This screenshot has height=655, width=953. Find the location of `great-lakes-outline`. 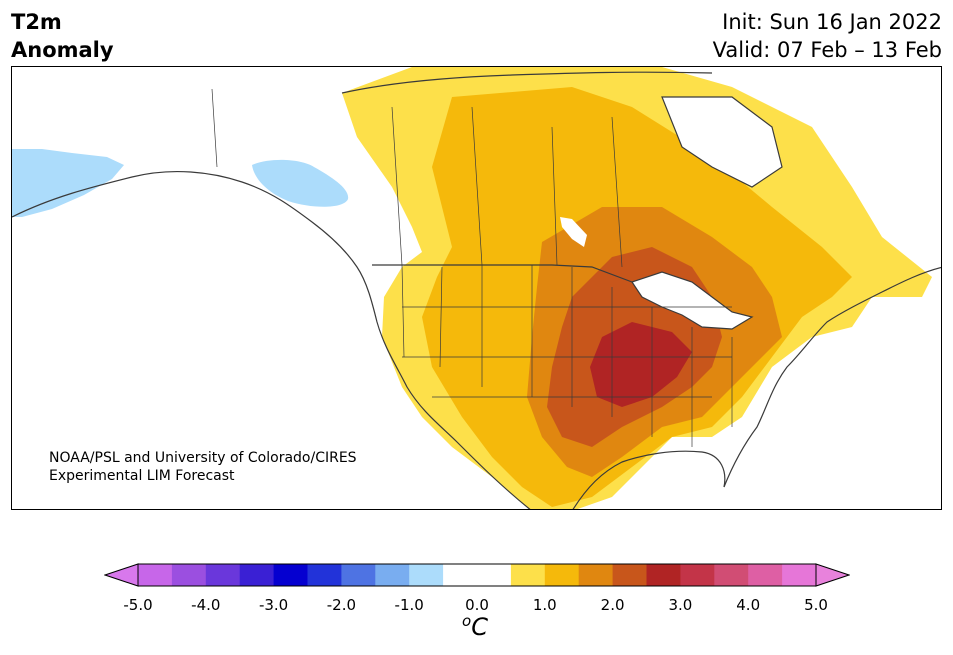

great-lakes-outline is located at coordinates (692, 300).